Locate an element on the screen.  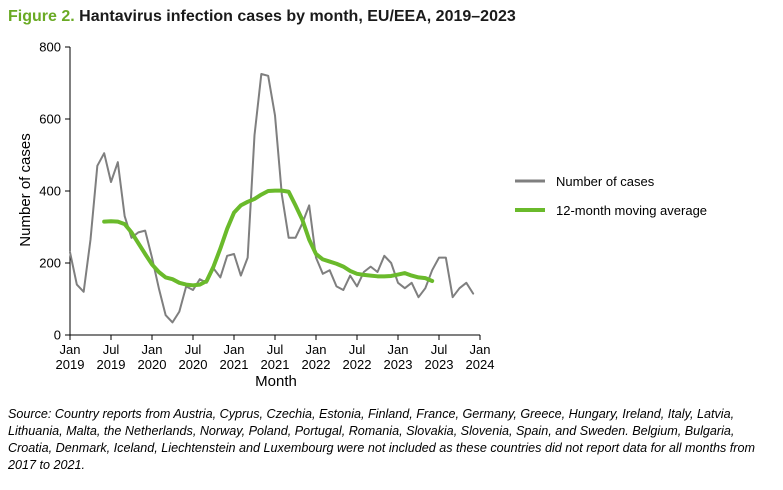
legend-label-cases: Number of cases is located at coordinates (605, 181).